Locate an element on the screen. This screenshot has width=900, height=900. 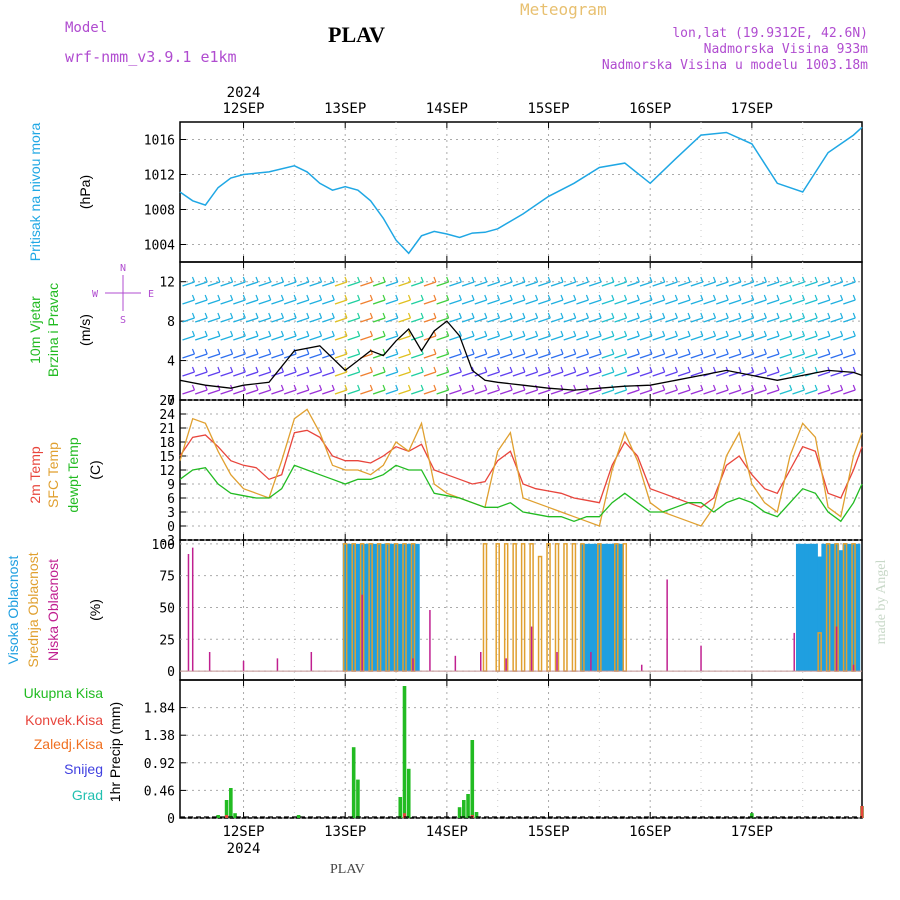
compass-letter: S is located at coordinates (123, 320).